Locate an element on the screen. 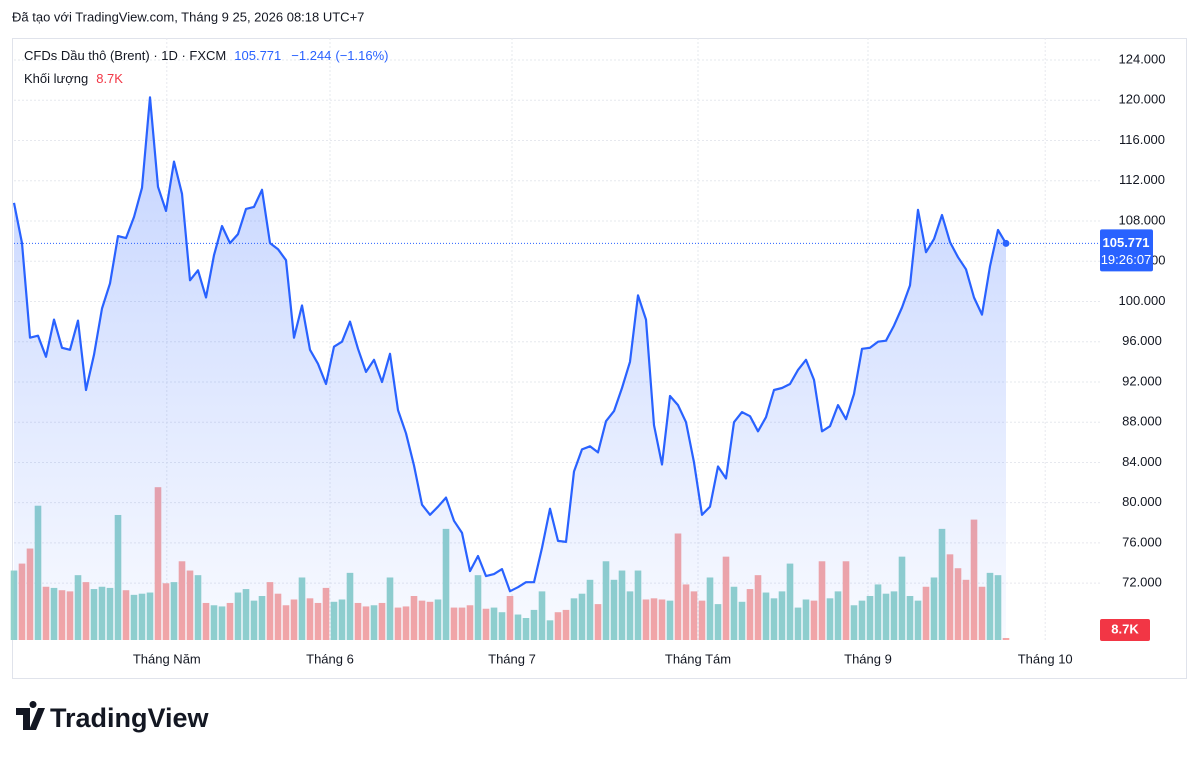 The height and width of the screenshot is (764, 1200). price-badge is located at coordinates (1126, 250).